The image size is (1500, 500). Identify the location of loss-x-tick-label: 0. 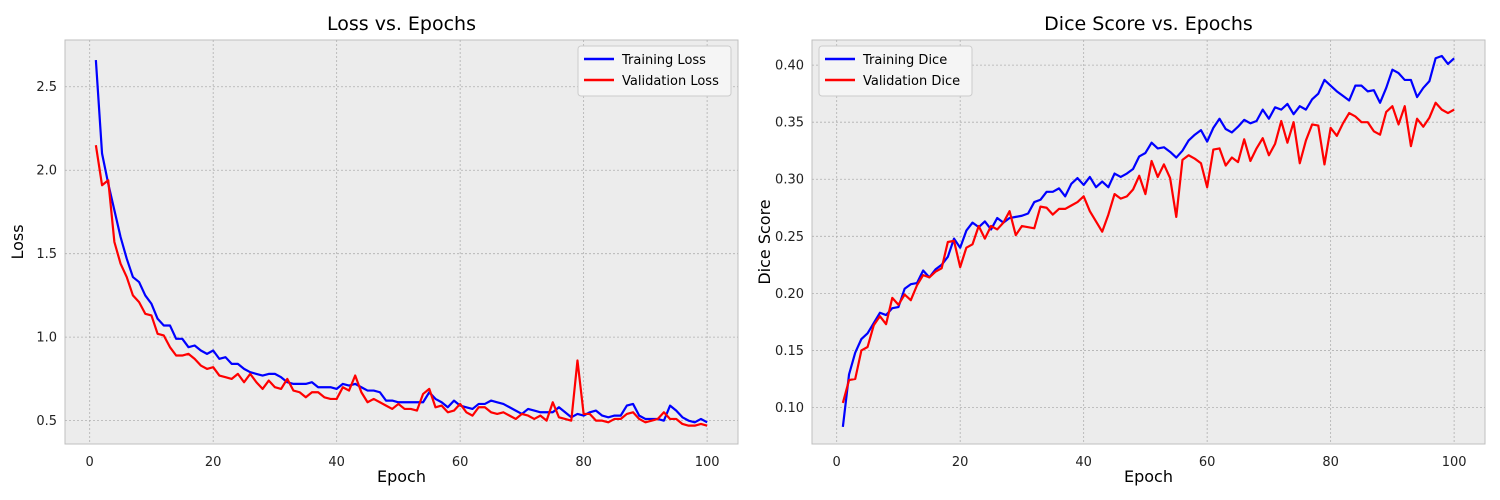
(90, 462).